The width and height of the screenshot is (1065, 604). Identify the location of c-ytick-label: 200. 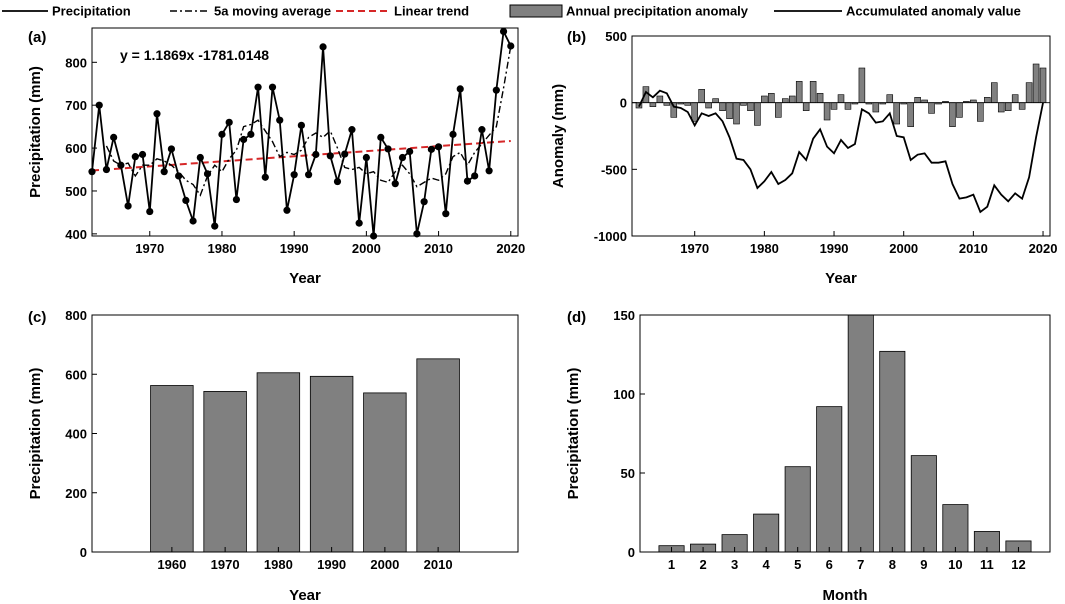
(76, 493).